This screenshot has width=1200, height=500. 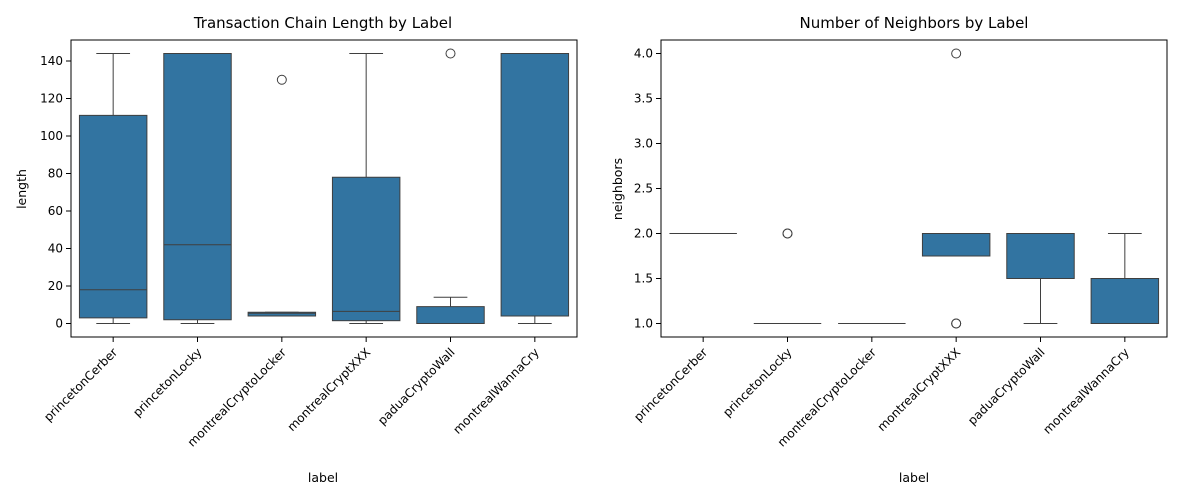 I want to click on y-tick-label: 2.0, so click(x=643, y=234).